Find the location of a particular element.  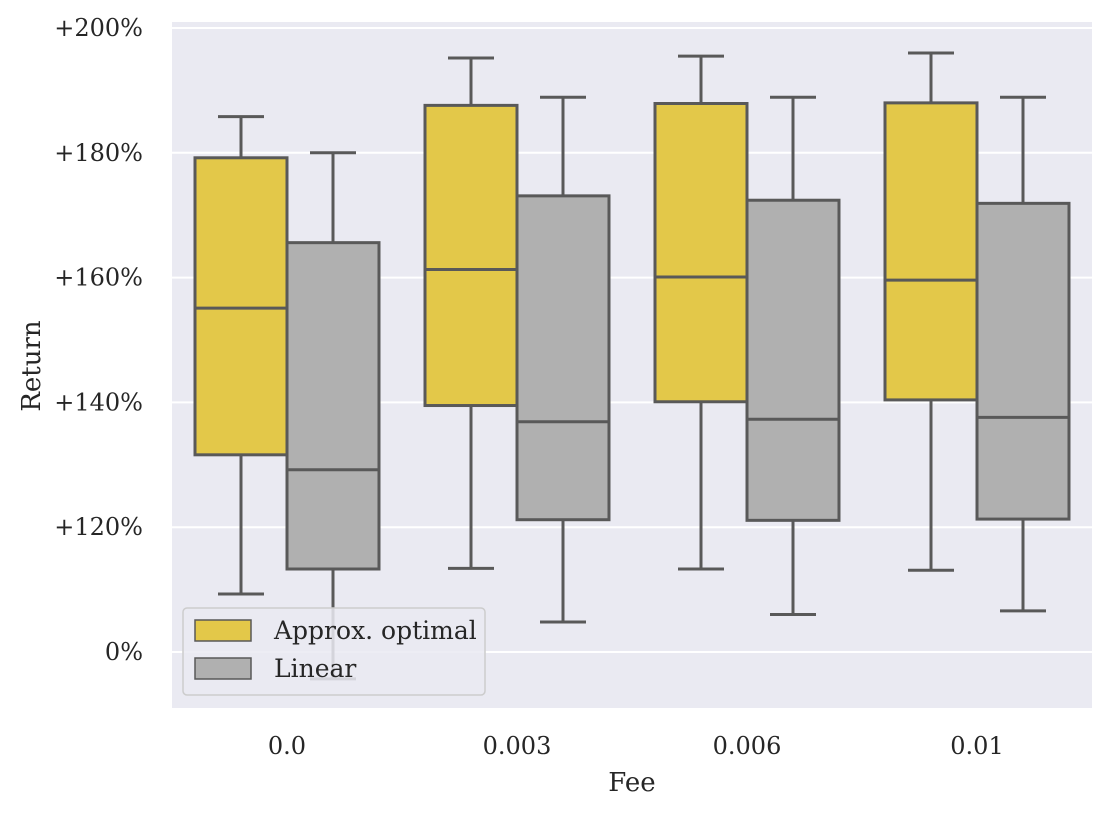

legend-label: Approx. optimal is located at coordinates (375, 630).